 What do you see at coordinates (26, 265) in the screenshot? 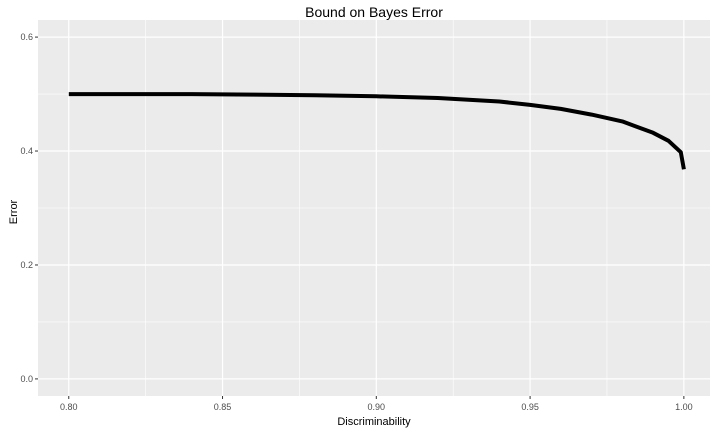
I see `y-tick-label: 0.2` at bounding box center [26, 265].